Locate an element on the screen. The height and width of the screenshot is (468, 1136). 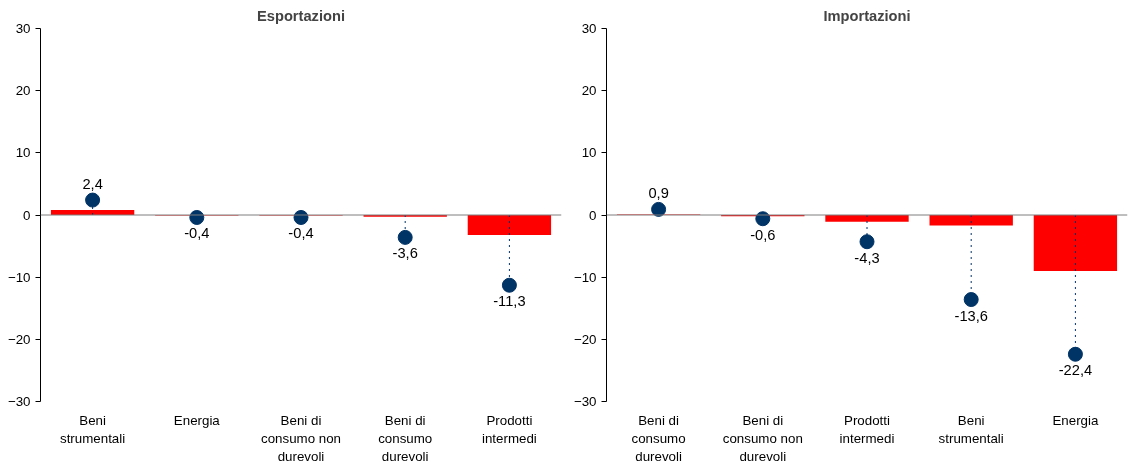
data-label: 0,9 is located at coordinates (658, 193).